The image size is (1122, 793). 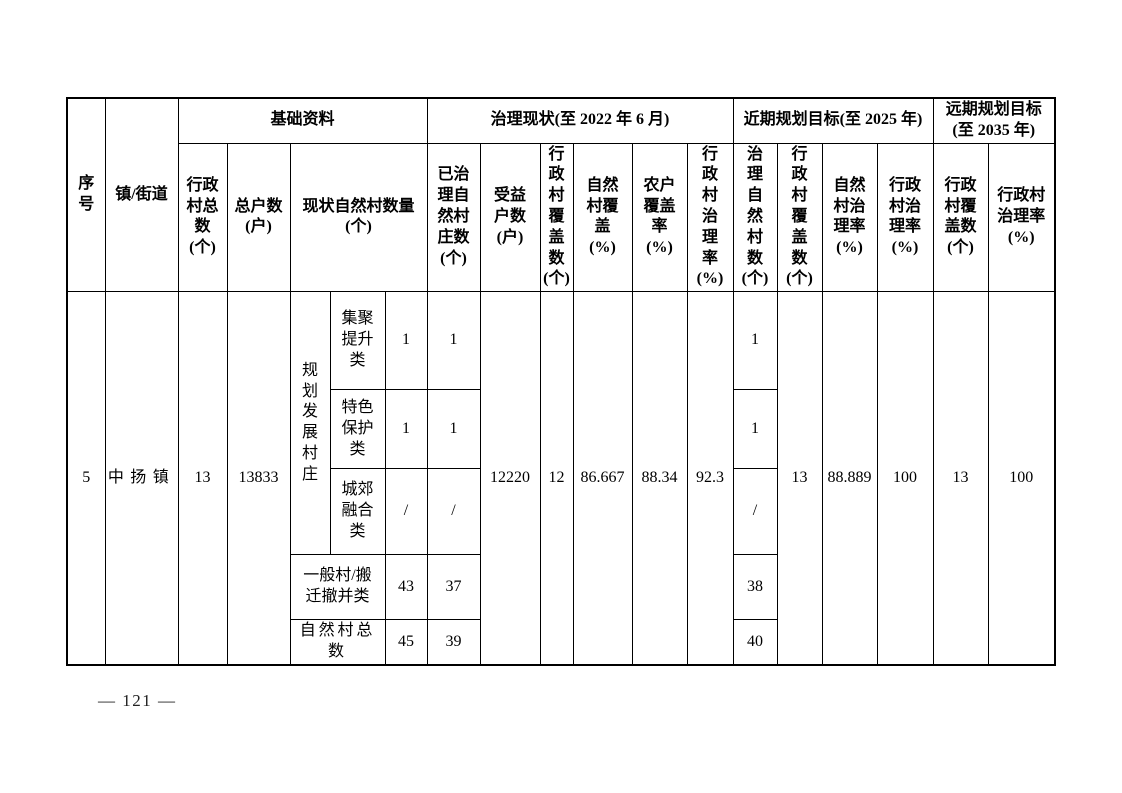 I want to click on header-town: 镇/街道, so click(x=141, y=195).